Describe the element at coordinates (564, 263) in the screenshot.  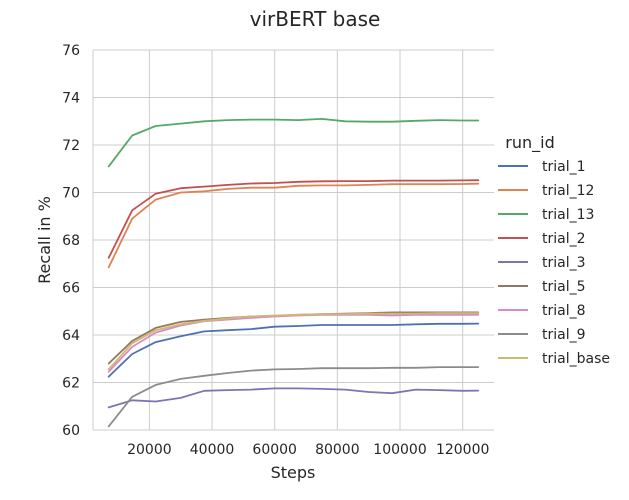
I see `legend-label: trial_3` at that location.